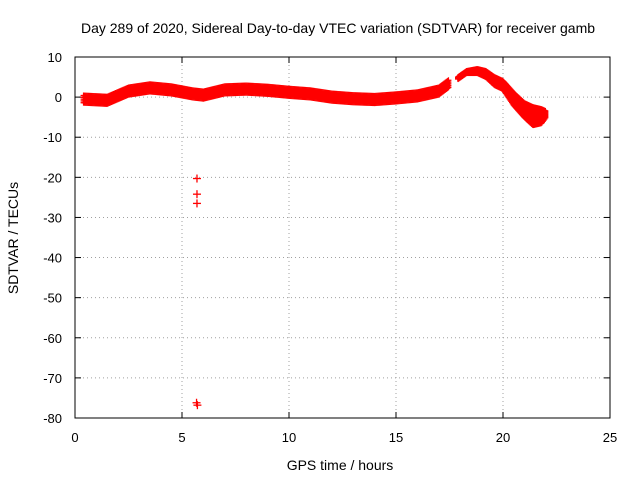 The image size is (640, 480). I want to click on x-tick-label: 20, so click(503, 437).